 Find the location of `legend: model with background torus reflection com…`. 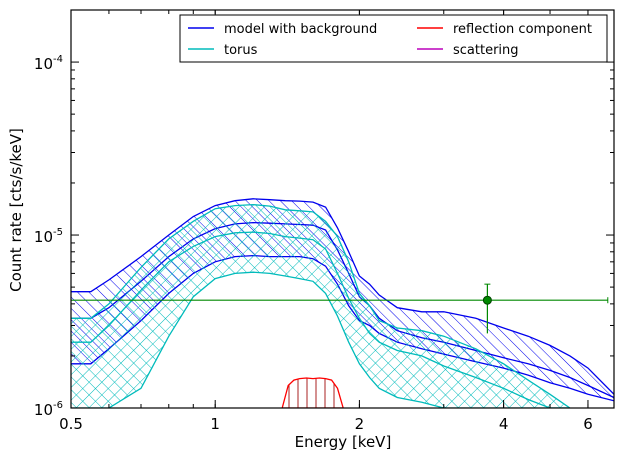

legend: model with background torus reflection com… is located at coordinates (393, 38).